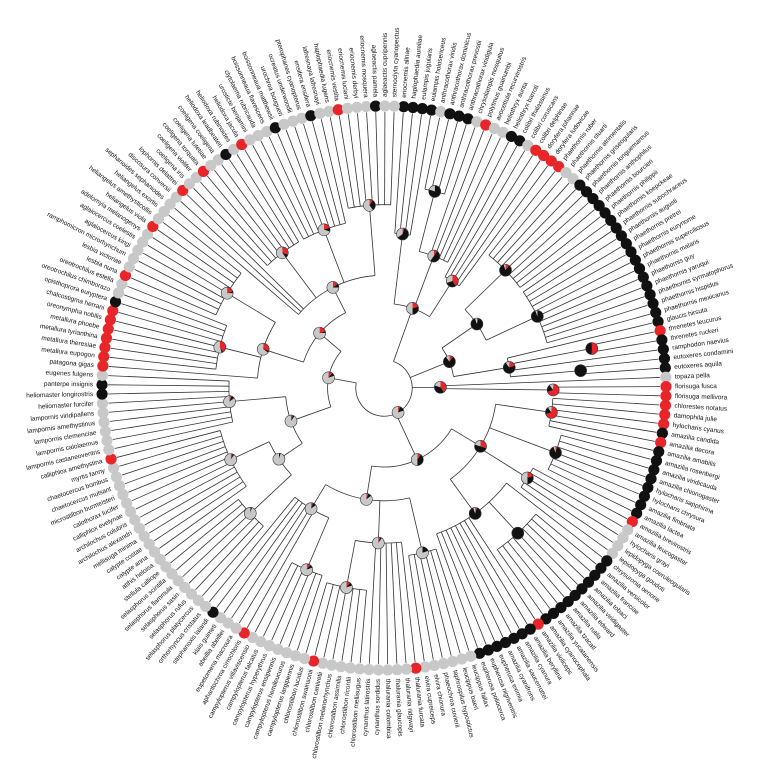 The width and height of the screenshot is (768, 777). Describe the element at coordinates (698, 366) in the screenshot. I see `tip-label: eutoxeres aquila` at that location.